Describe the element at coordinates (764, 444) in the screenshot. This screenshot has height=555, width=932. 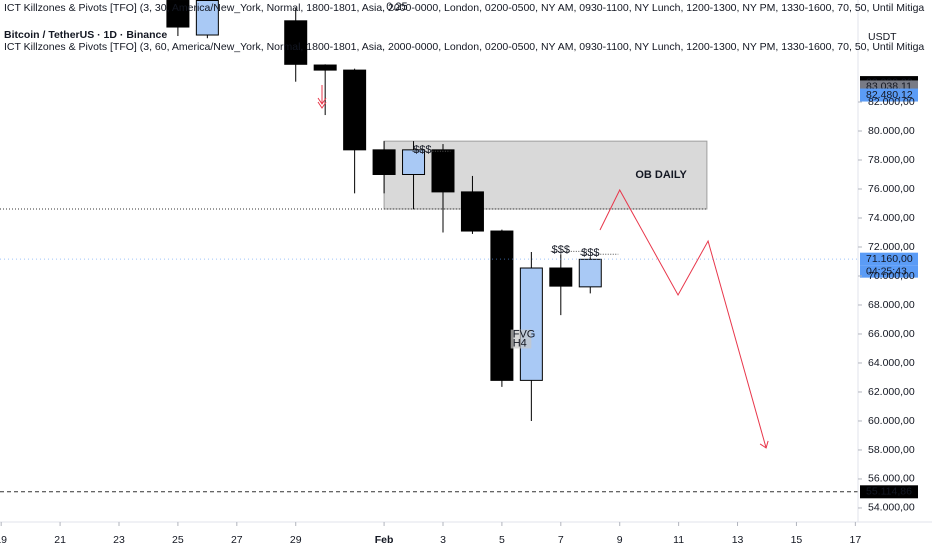
I see `projection-arrow` at that location.